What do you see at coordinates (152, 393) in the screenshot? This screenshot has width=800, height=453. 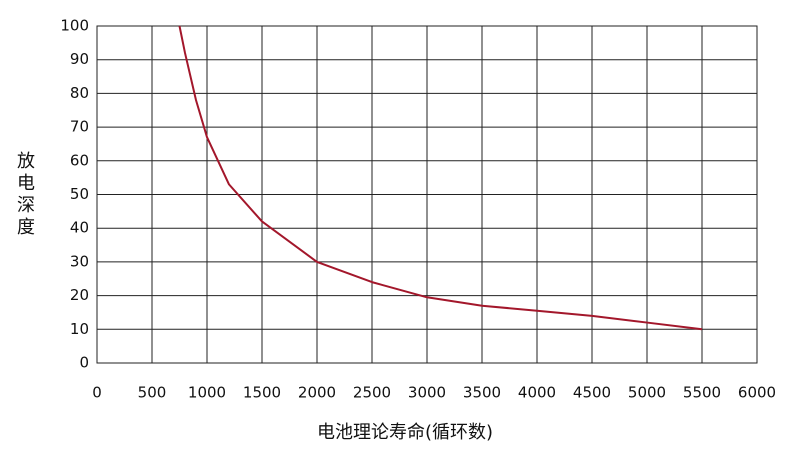 I see `x-tick-label: 500` at bounding box center [152, 393].